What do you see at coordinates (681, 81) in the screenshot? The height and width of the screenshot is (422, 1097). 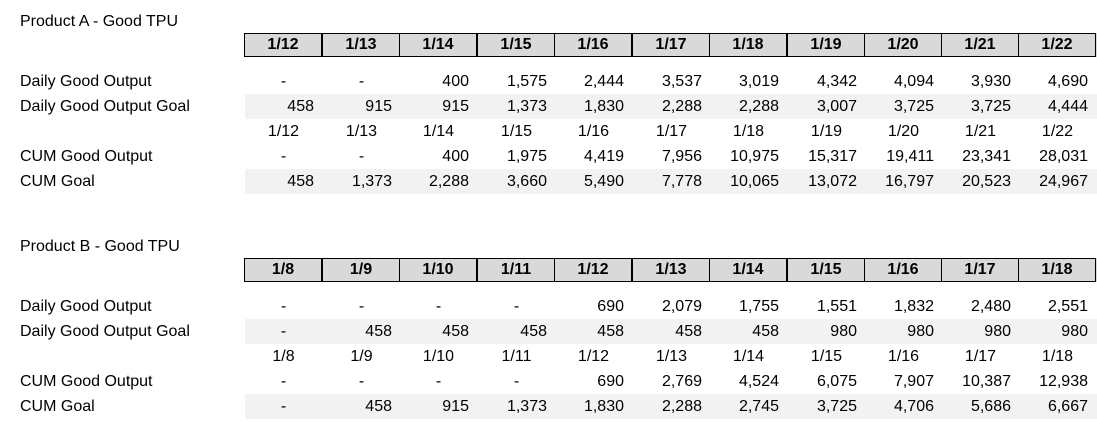 I see `table-cell: 3,537` at bounding box center [681, 81].